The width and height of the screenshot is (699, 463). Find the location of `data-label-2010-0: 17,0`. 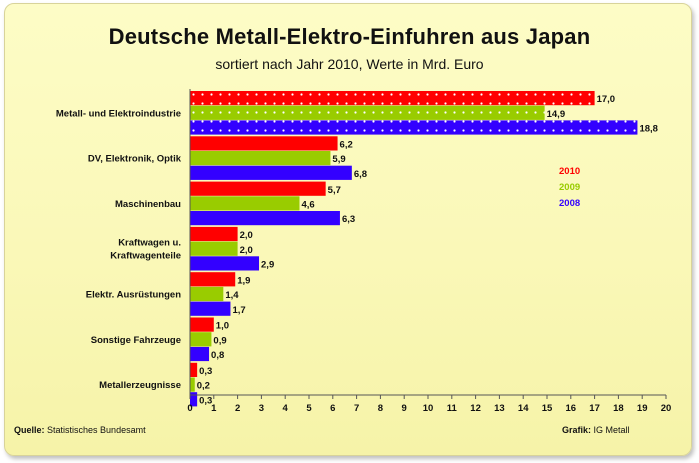

data-label-2010-0: 17,0 is located at coordinates (606, 99).